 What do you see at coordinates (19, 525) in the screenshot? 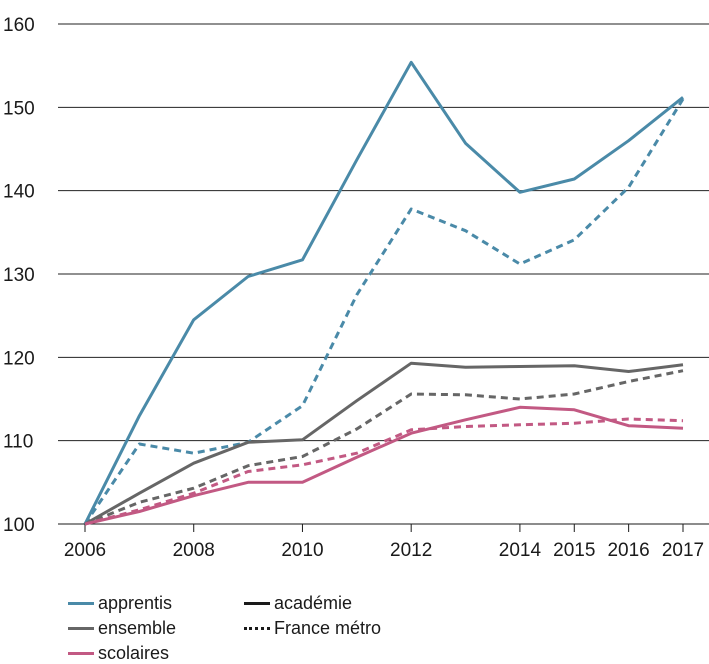
I see `y-tick-label-100: 100` at bounding box center [19, 525].